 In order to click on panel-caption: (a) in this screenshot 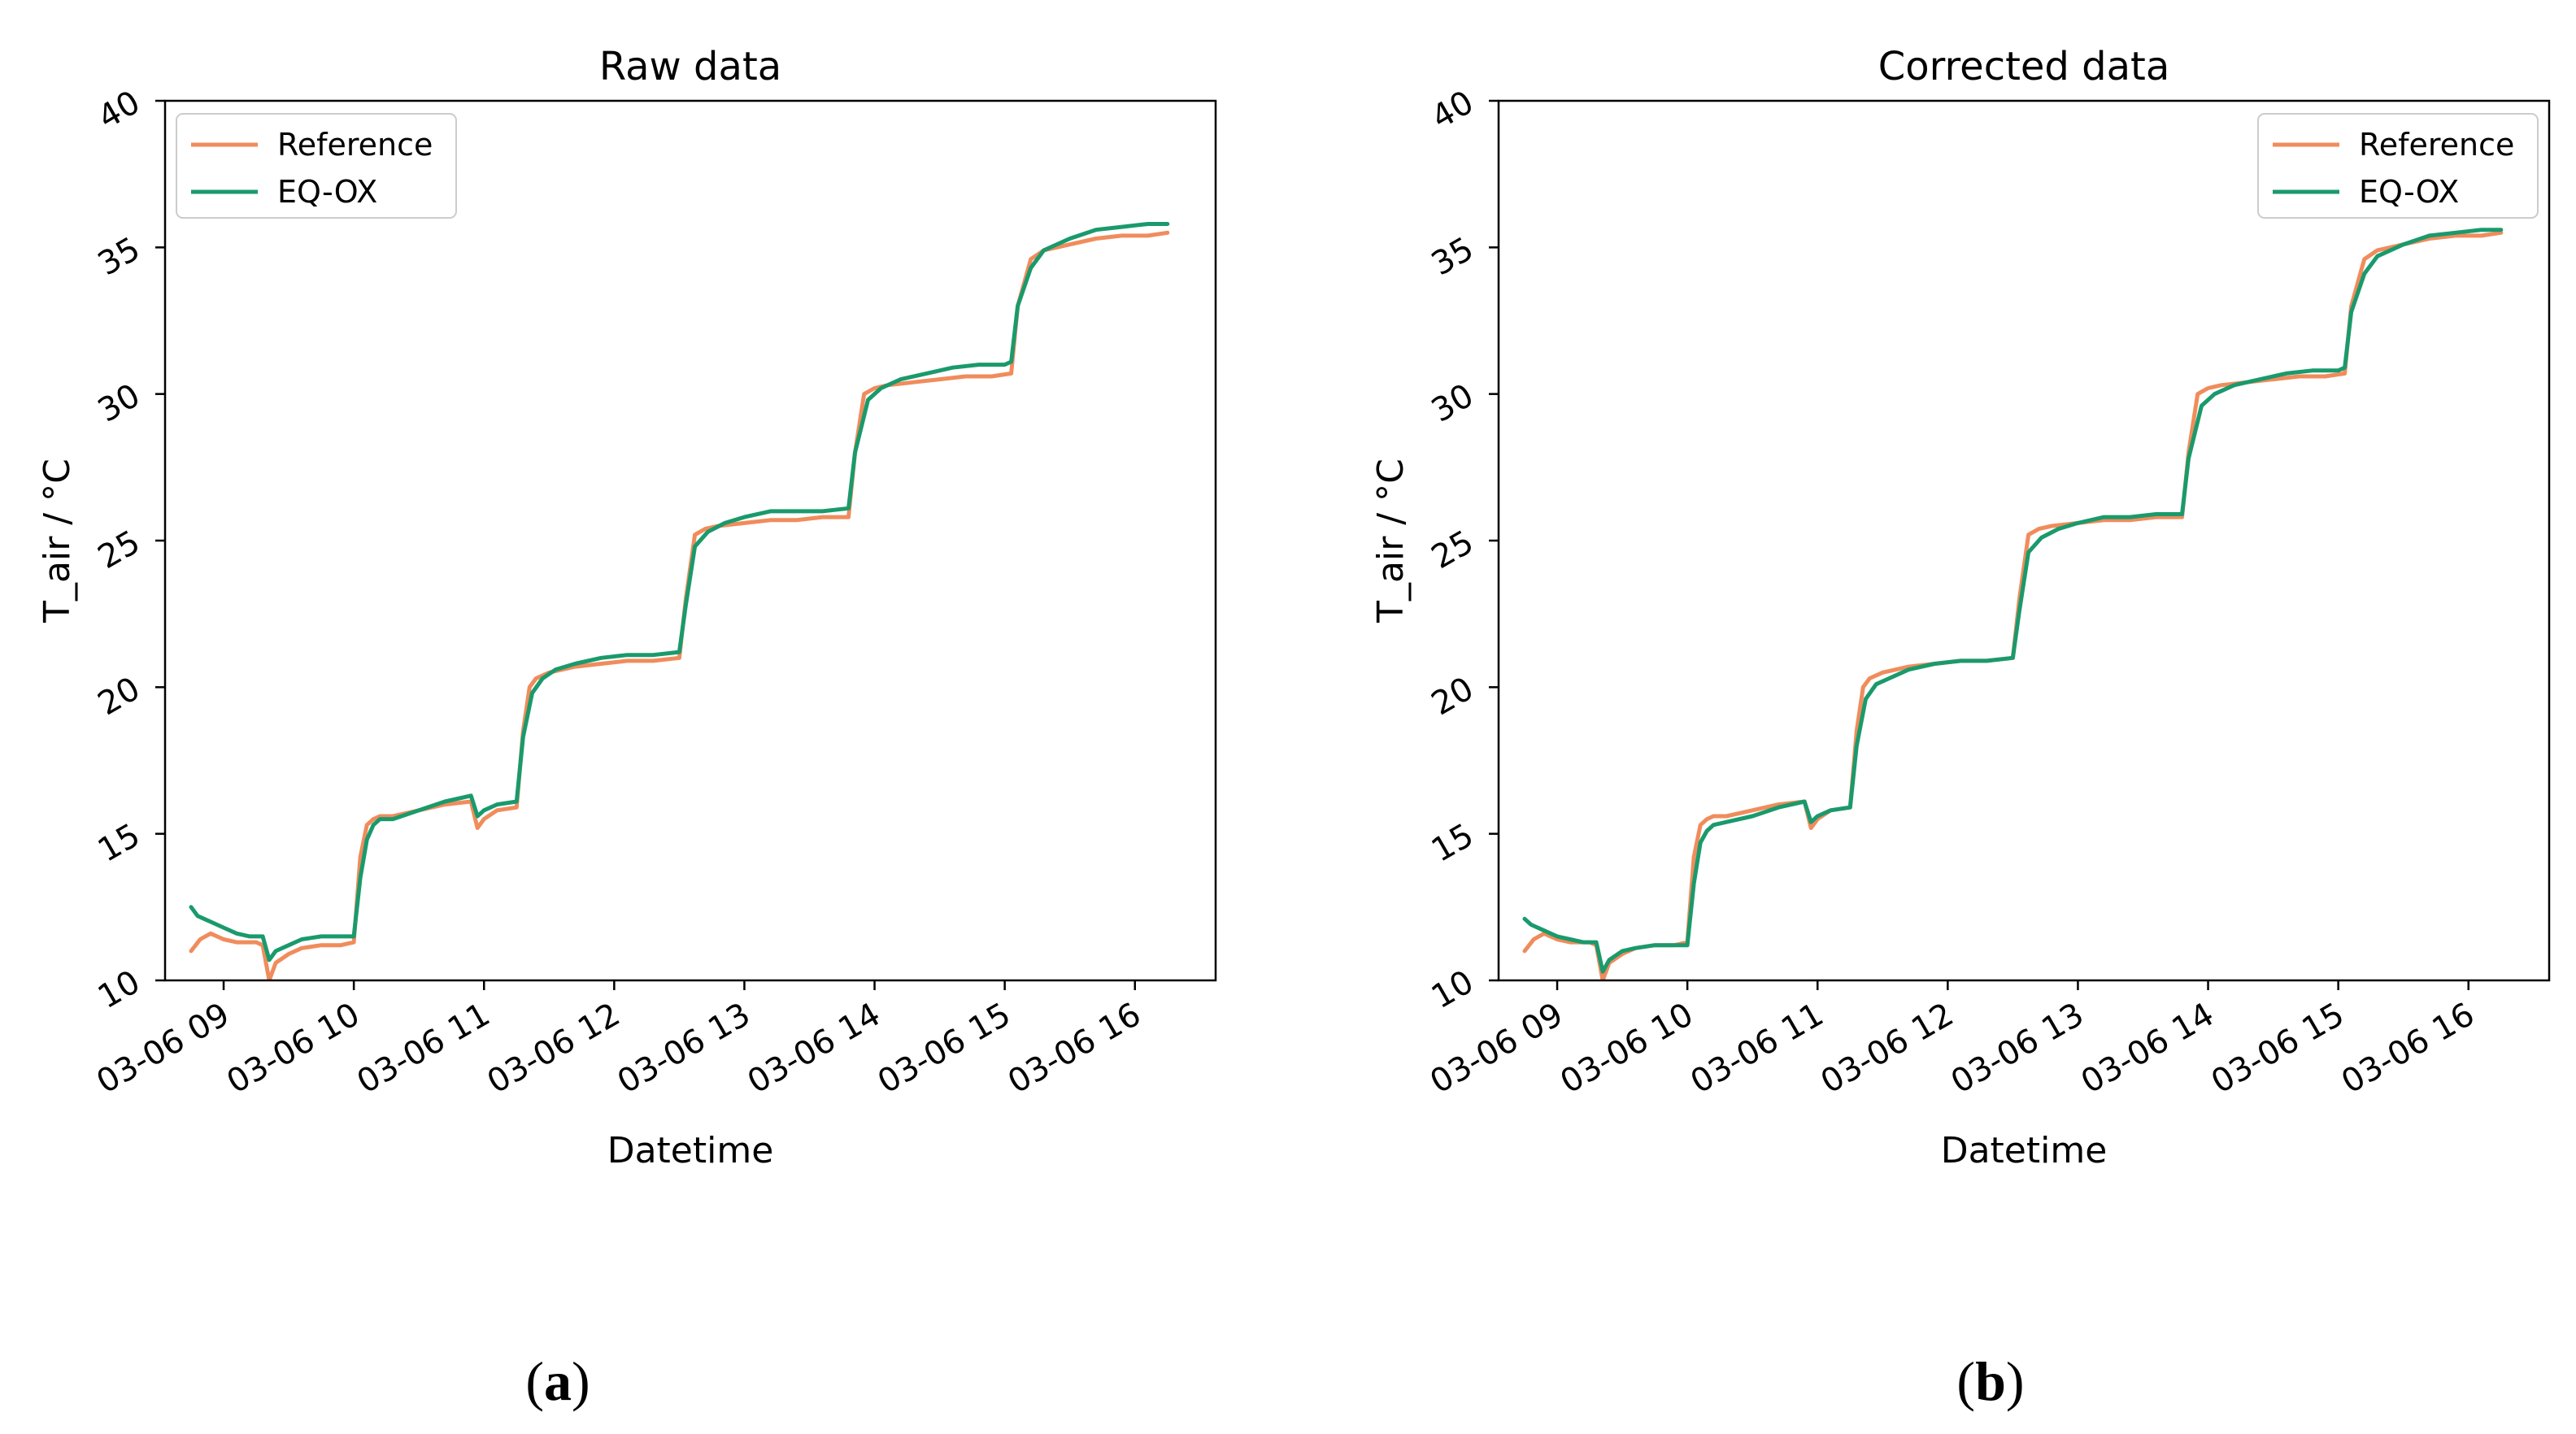, I will do `click(558, 1381)`.